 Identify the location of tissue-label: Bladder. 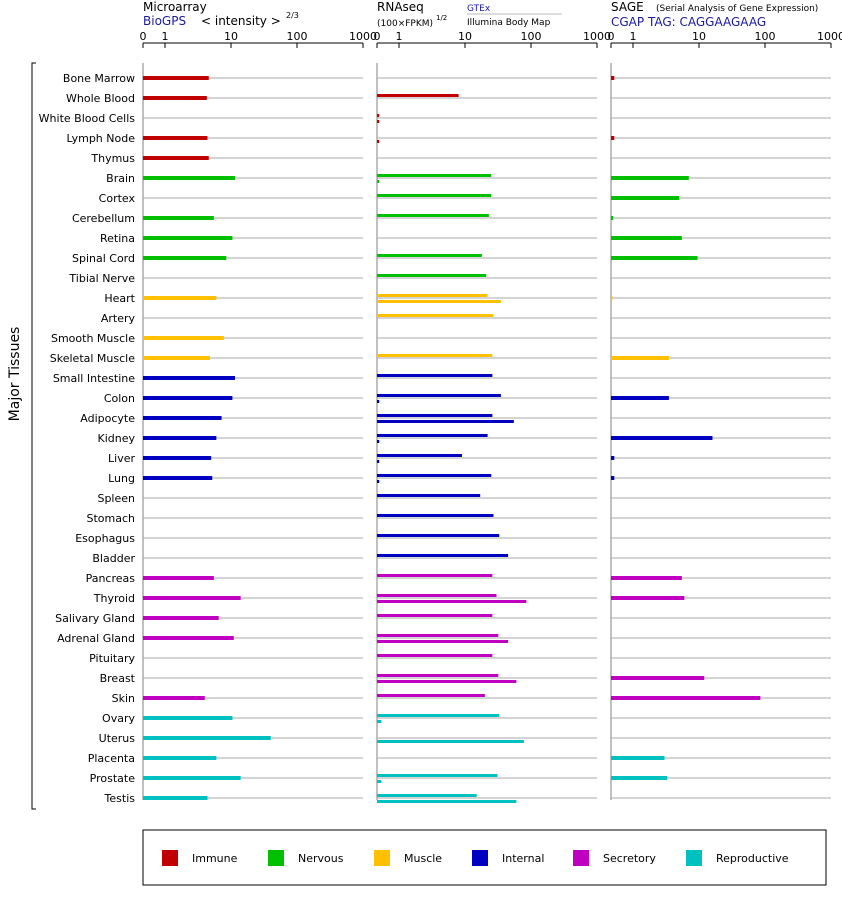
(113, 558).